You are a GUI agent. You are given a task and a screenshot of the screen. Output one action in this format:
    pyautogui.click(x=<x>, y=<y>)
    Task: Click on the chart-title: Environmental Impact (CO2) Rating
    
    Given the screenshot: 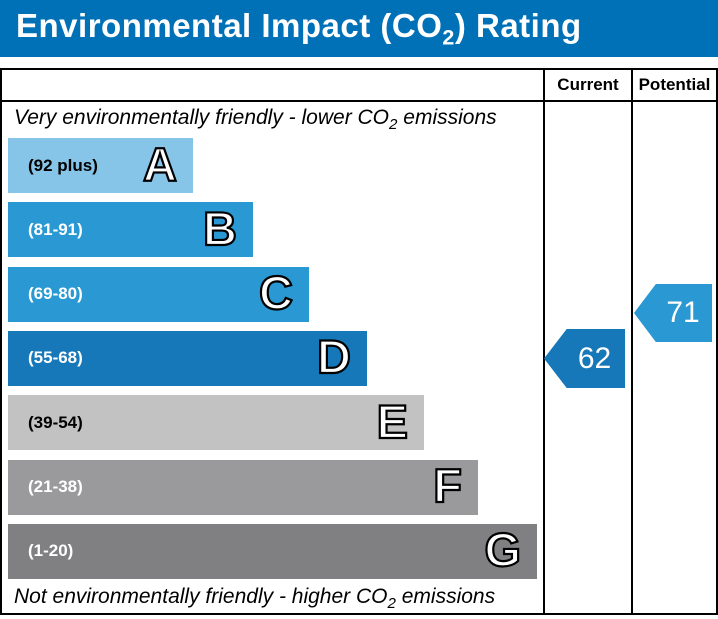 What is the action you would take?
    pyautogui.click(x=299, y=28)
    